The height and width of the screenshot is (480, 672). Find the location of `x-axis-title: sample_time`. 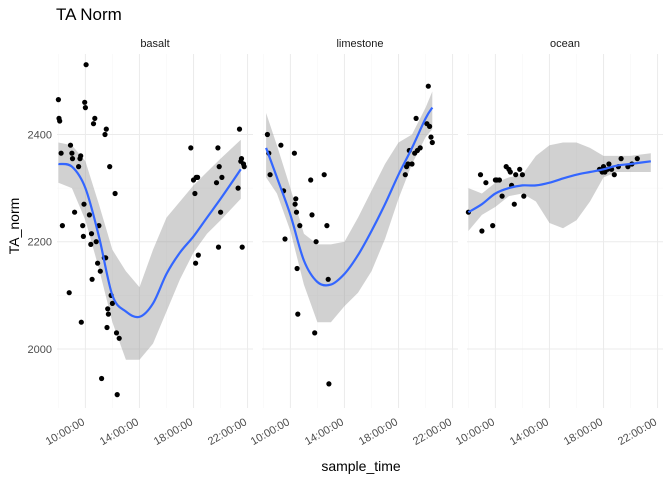

x-axis-title: sample_time is located at coordinates (361, 466).